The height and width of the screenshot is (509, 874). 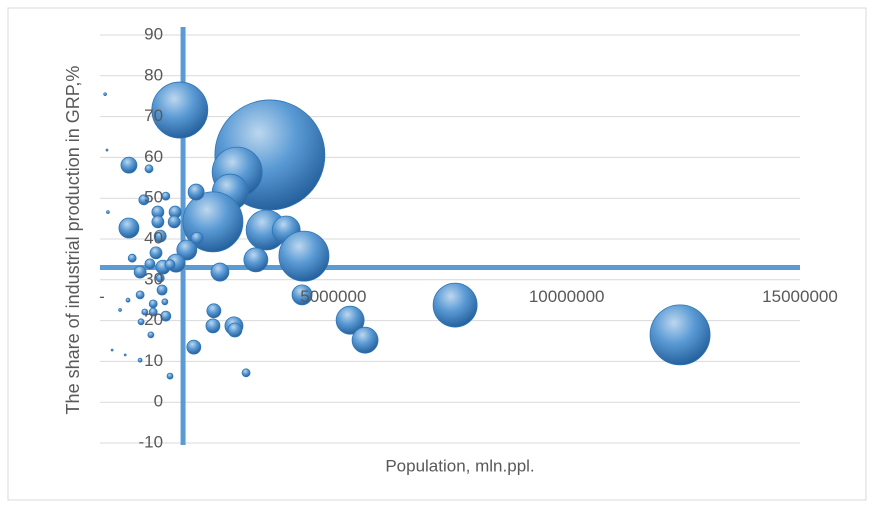 I want to click on y-tick-label: 20, so click(x=153, y=319).